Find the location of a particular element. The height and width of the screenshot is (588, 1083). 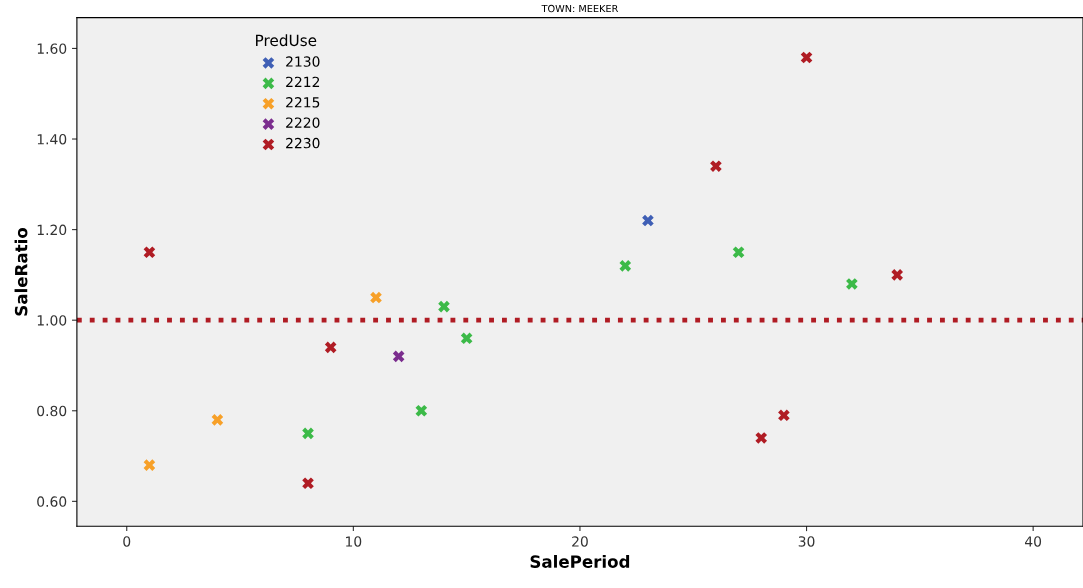

y-tick-label: 0.80 is located at coordinates (52, 411).